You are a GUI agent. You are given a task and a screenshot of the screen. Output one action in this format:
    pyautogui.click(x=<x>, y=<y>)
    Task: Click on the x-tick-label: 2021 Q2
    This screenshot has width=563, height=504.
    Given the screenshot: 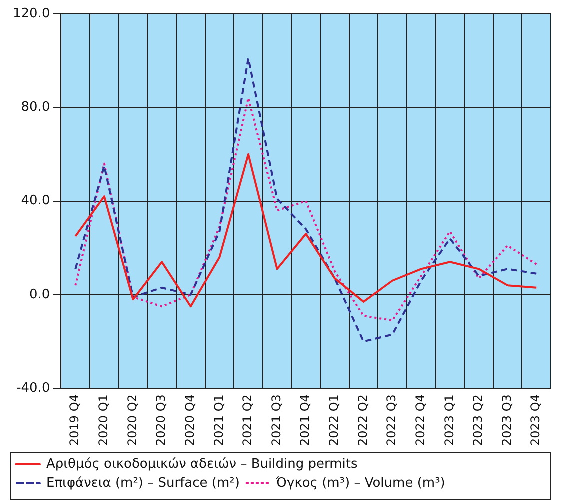 What is the action you would take?
    pyautogui.click(x=247, y=420)
    